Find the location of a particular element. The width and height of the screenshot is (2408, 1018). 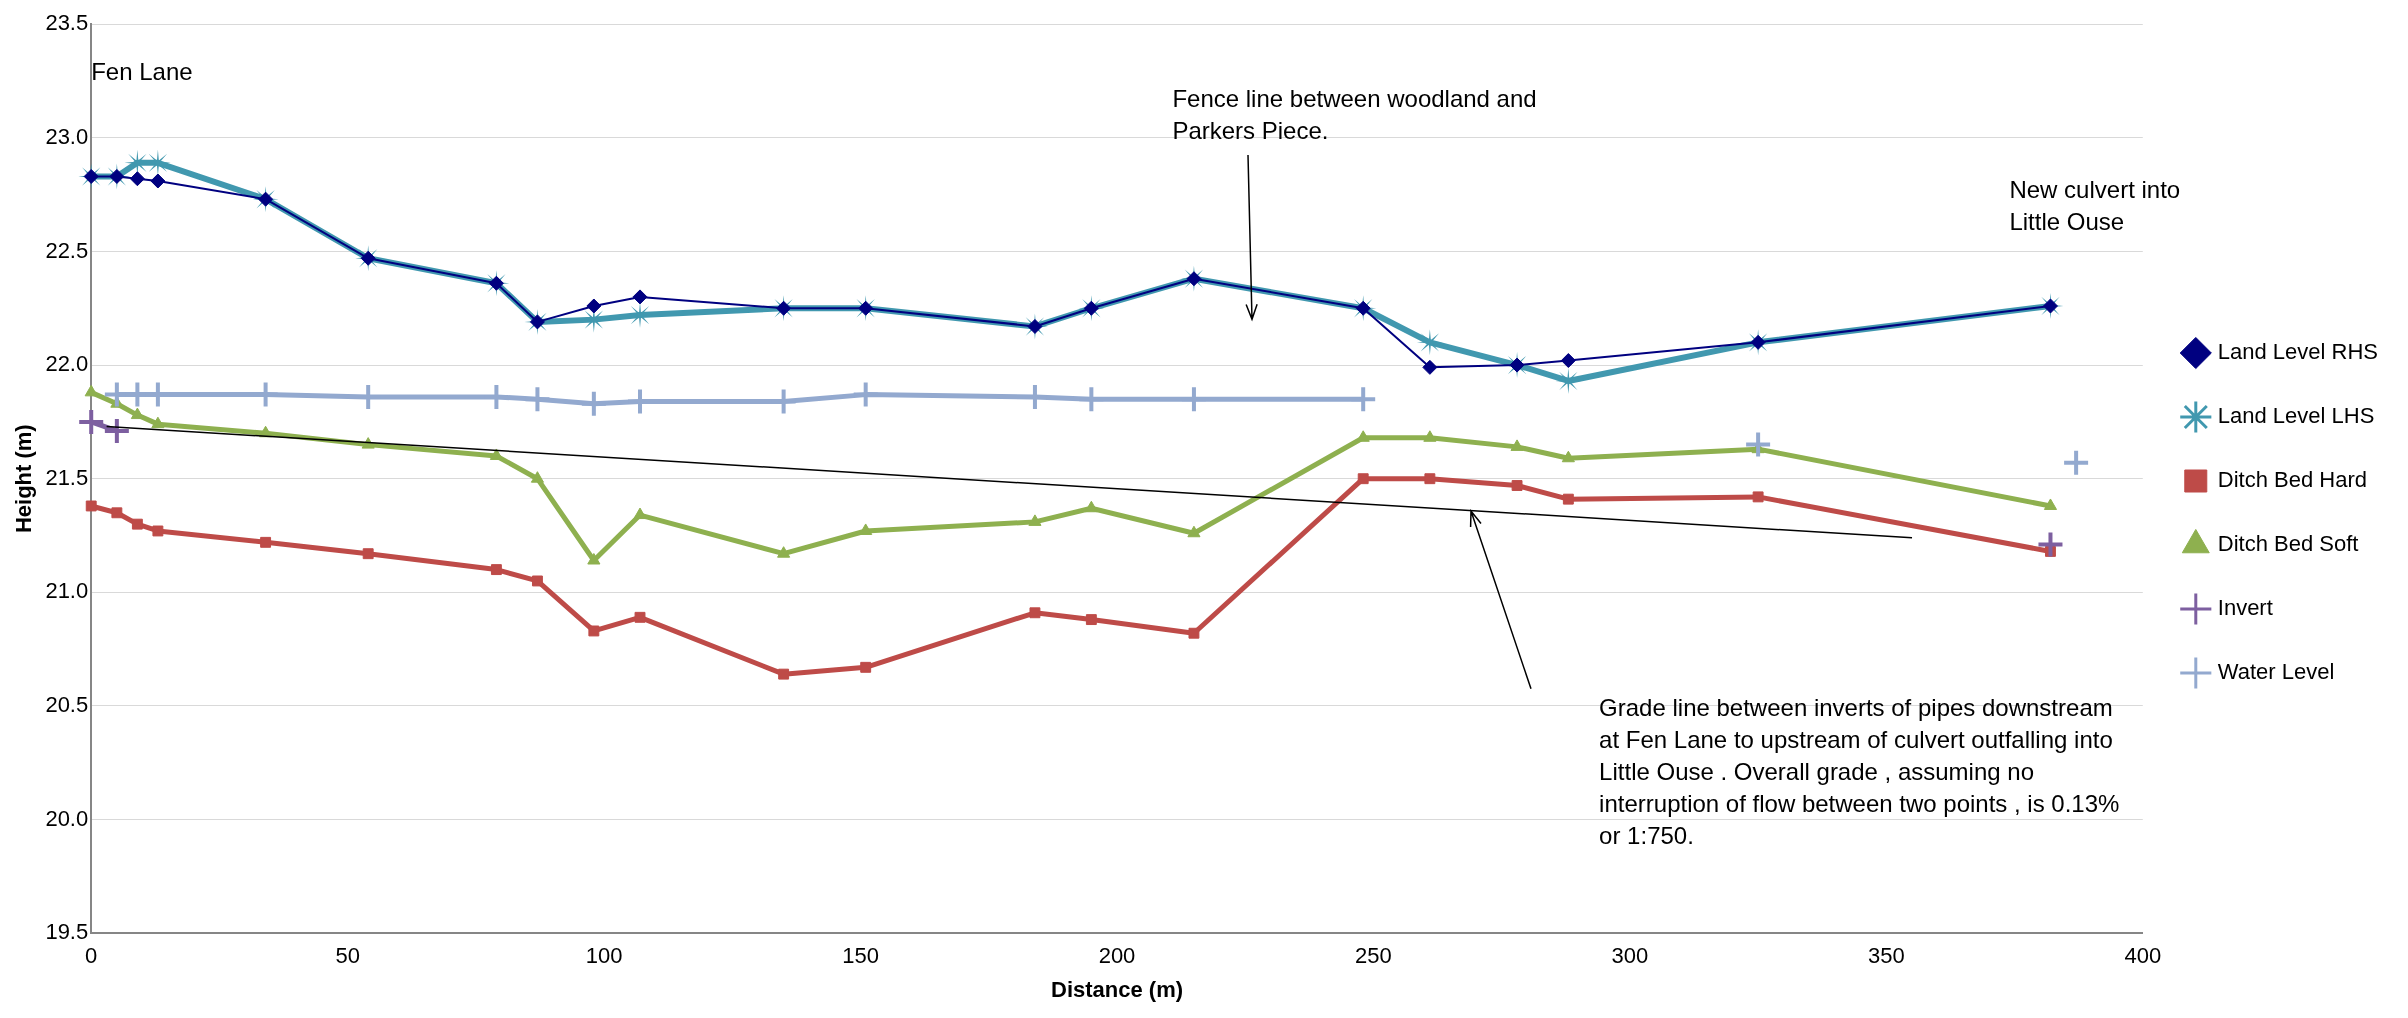

x-axis-title: Distance (m) is located at coordinates (1117, 989).